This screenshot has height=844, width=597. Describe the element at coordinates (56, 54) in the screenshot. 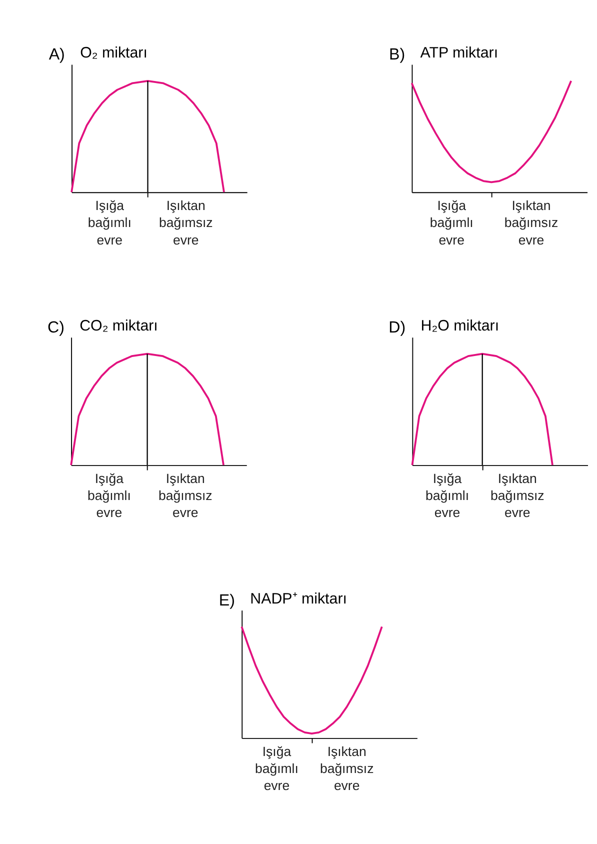

I see `chart-title: A)` at that location.